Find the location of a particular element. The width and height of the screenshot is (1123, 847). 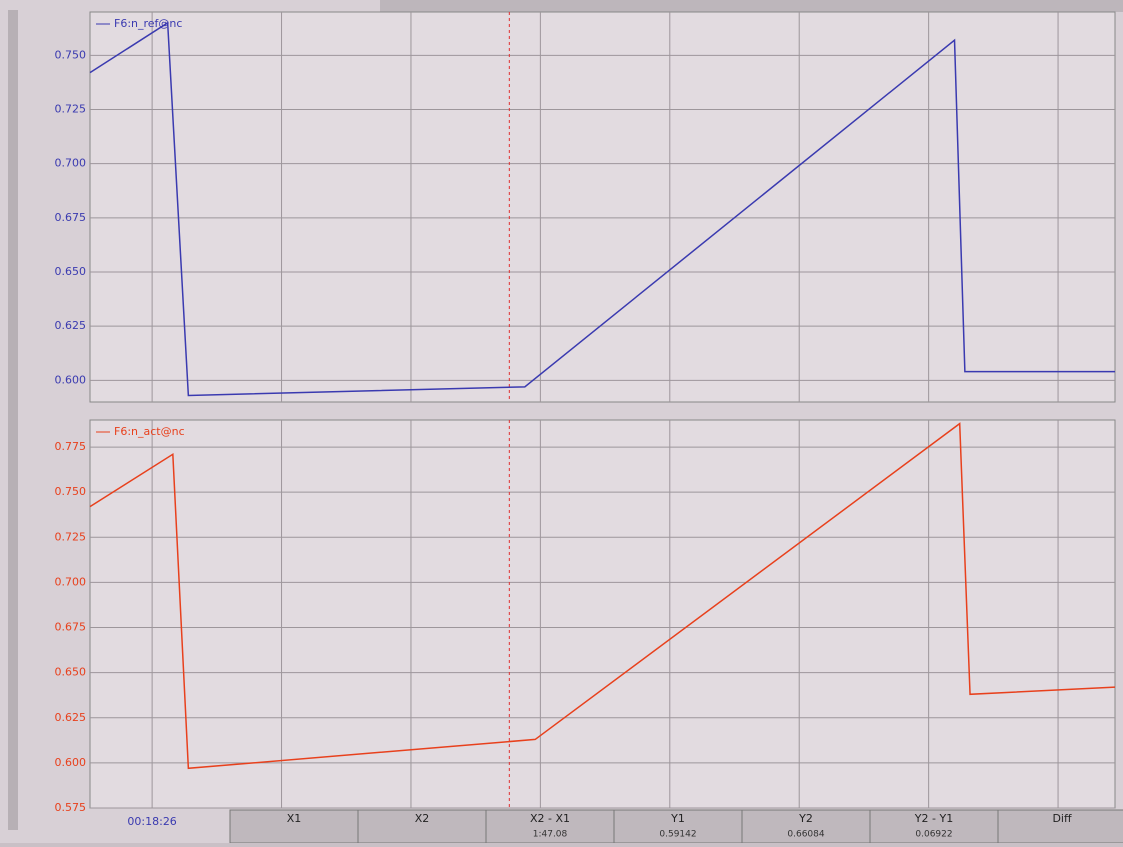

toolbar is located at coordinates (751, 6).